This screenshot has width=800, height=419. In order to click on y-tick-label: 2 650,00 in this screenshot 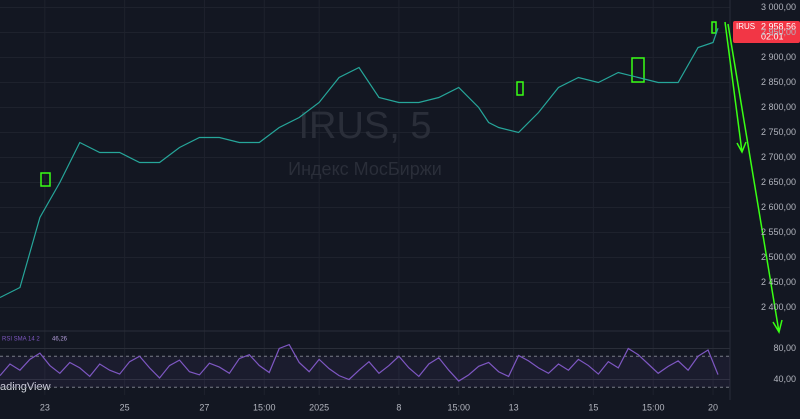, I will do `click(778, 182)`.